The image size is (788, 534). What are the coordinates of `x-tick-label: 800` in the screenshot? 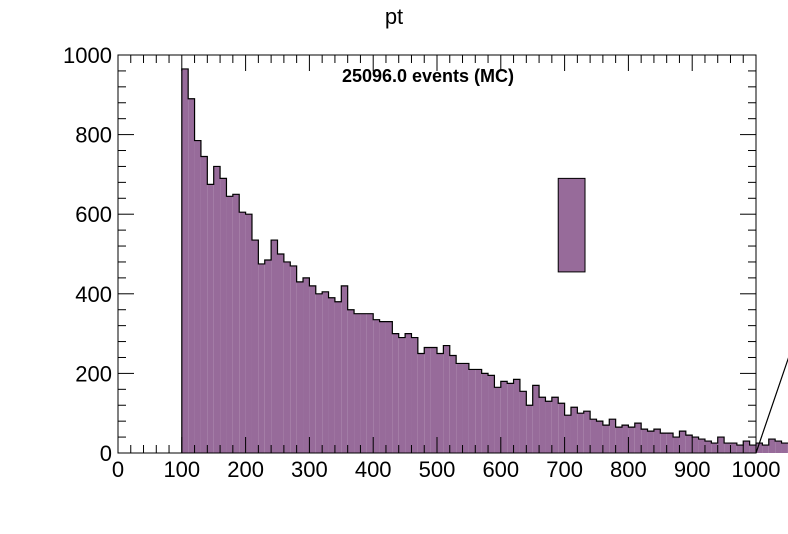 It's located at (628, 469).